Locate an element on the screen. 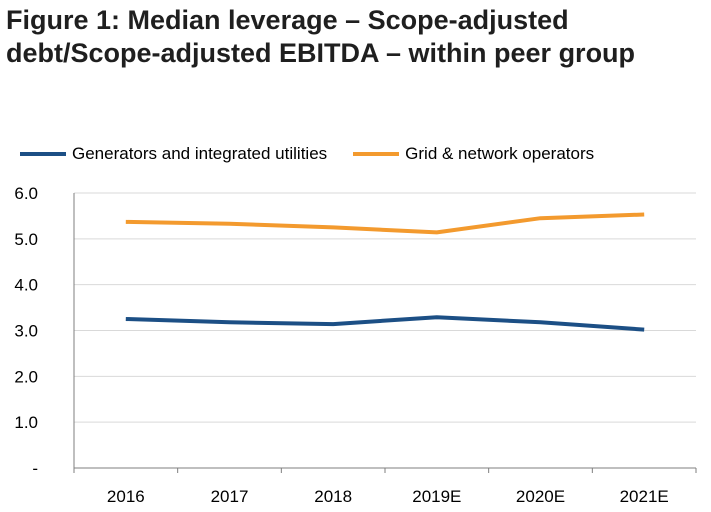 The width and height of the screenshot is (711, 512). x-tick-label: 2020E is located at coordinates (540, 496).